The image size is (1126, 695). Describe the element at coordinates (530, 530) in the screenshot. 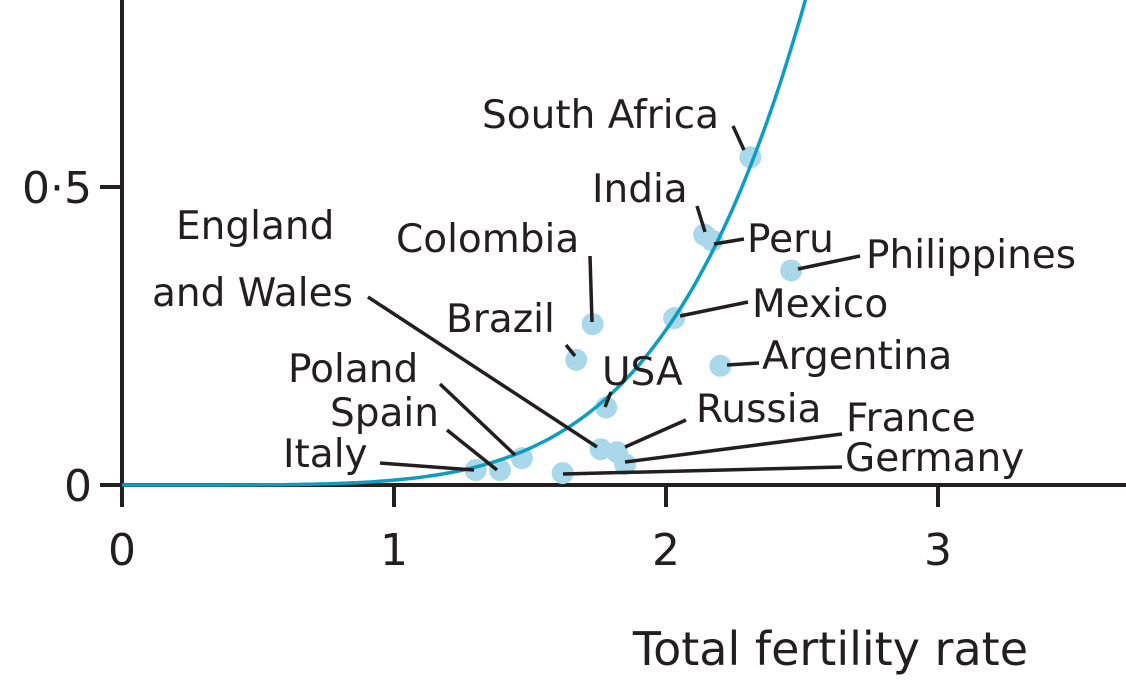

I see `x-ticks: 0 1 2 3` at that location.